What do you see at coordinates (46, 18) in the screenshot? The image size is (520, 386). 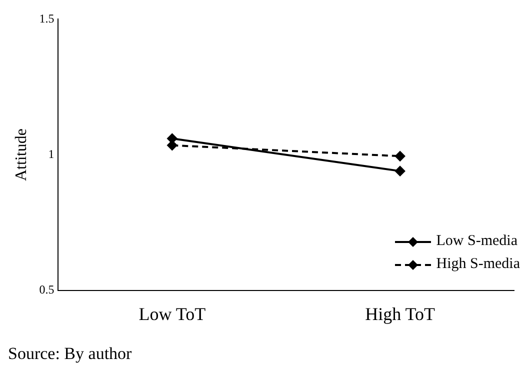 I see `y-tick-label: 1.5` at bounding box center [46, 18].